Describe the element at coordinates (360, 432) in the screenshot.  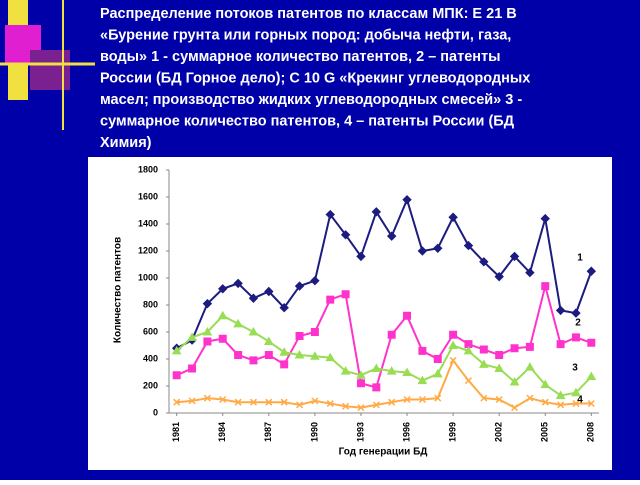
I see `x-tick-label: 1993` at that location.